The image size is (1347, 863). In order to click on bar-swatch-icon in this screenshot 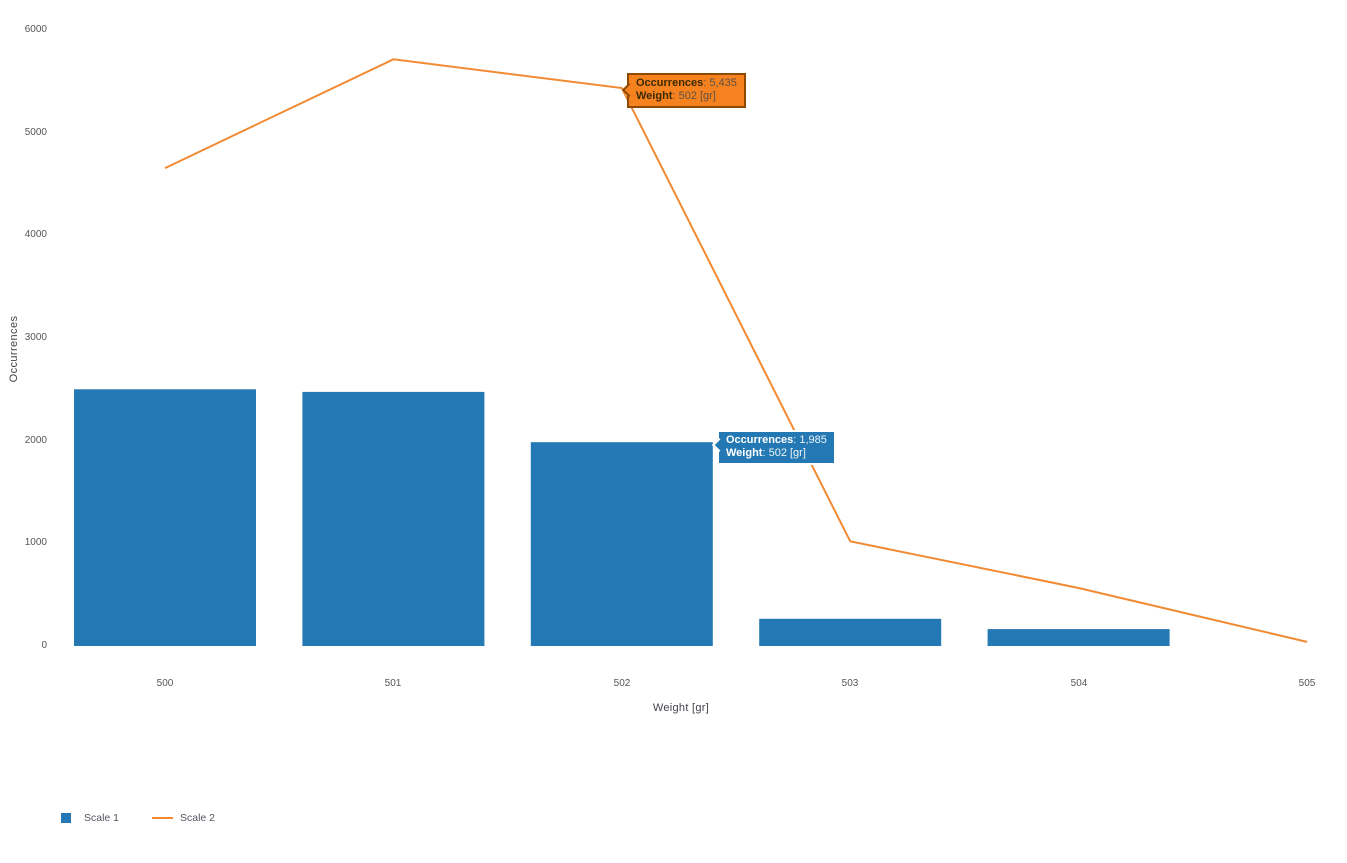, I will do `click(66, 818)`.